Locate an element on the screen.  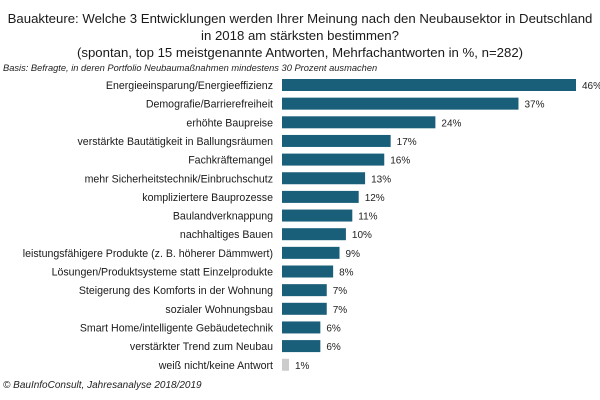
category-label: Baulandverknappung is located at coordinates (223, 217).